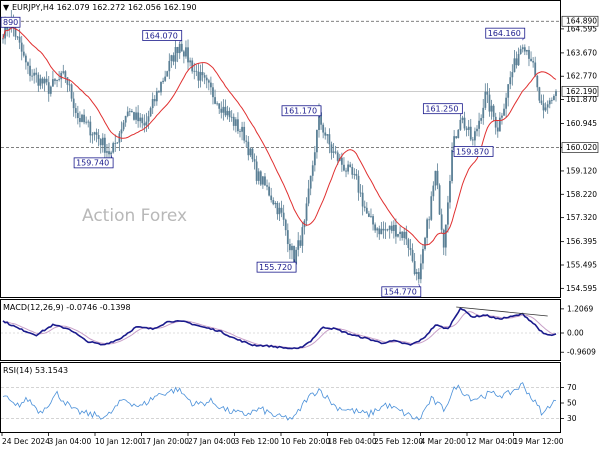  What do you see at coordinates (33, 7) in the screenshot?
I see `symbol-label: EURJPY,H4` at bounding box center [33, 7].